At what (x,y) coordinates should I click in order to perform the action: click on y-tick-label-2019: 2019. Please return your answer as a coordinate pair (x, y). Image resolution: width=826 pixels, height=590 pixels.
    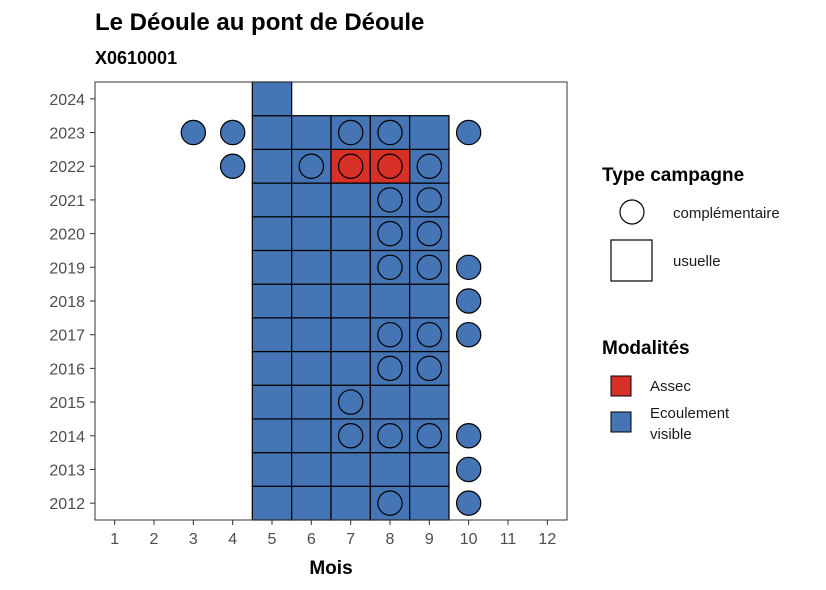
    Looking at the image, I should click on (67, 268).